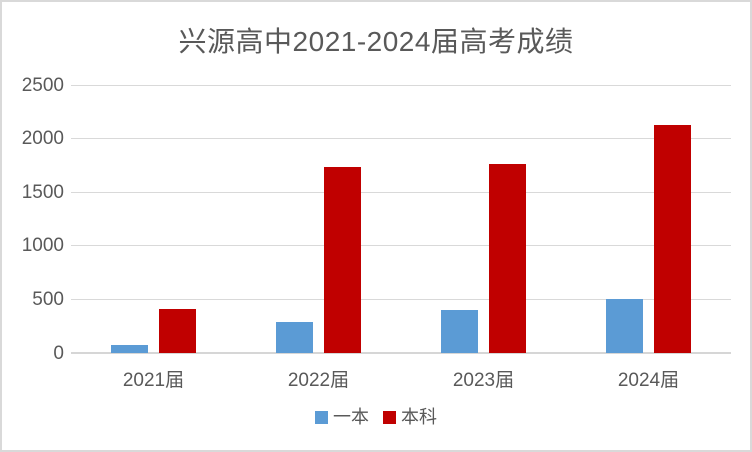 This screenshot has width=752, height=452. I want to click on y-tick-label: 0, so click(58, 353).